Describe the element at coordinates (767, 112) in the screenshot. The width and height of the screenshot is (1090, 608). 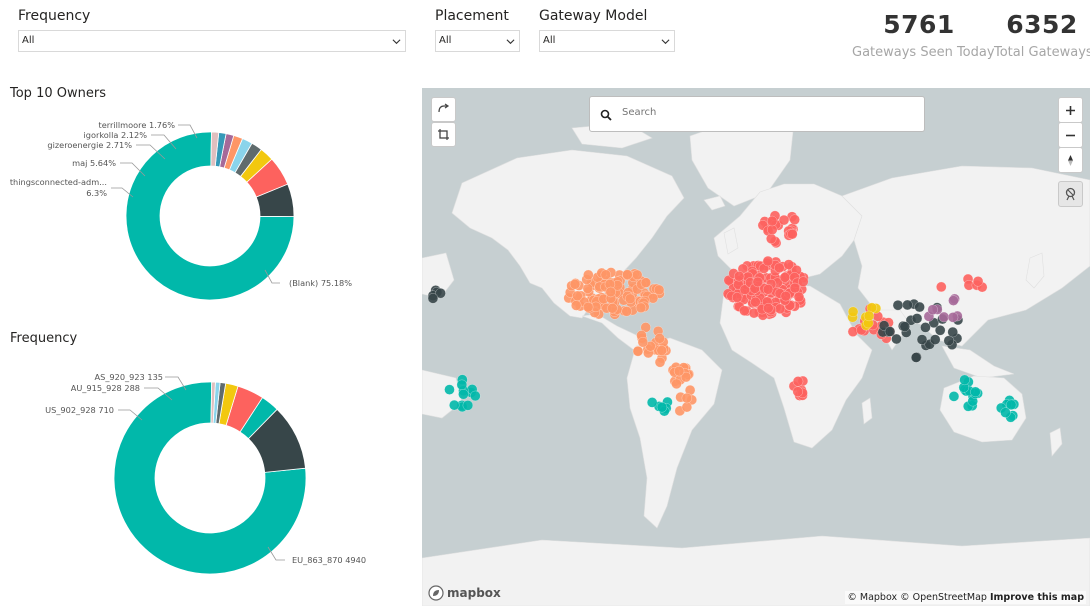
I see `map-search-input` at that location.